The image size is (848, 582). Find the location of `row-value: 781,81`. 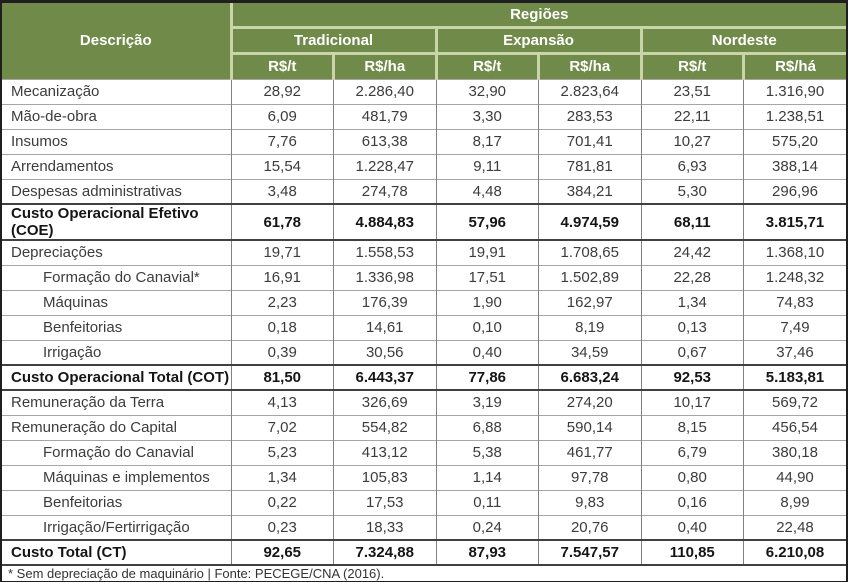

row-value: 781,81 is located at coordinates (589, 166).